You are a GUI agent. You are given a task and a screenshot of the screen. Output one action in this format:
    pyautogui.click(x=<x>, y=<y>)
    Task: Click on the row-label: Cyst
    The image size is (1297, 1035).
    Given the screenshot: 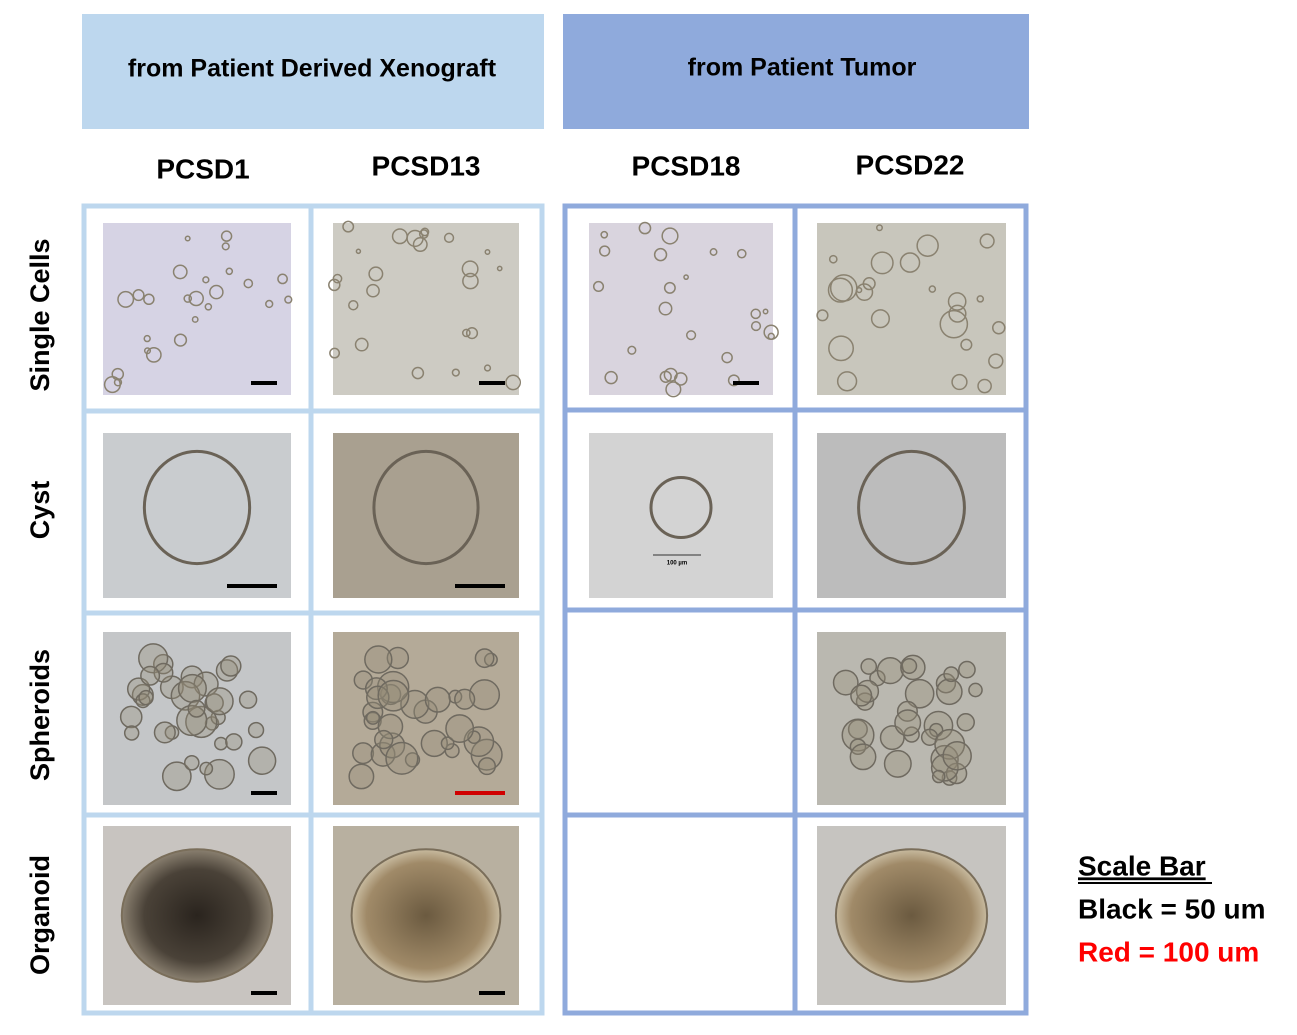 What is the action you would take?
    pyautogui.click(x=40, y=510)
    